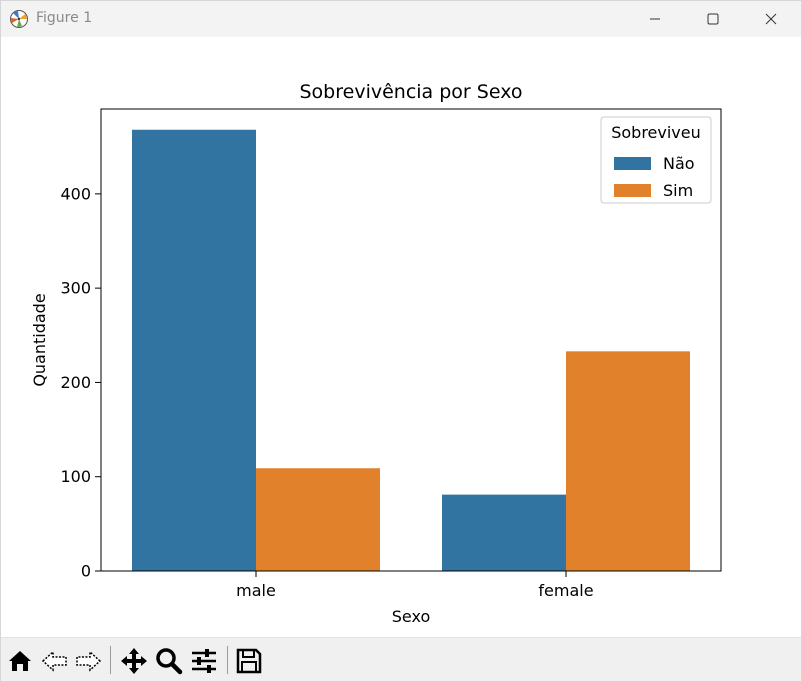 This screenshot has height=681, width=802. I want to click on bar-female-sim, so click(628, 461).